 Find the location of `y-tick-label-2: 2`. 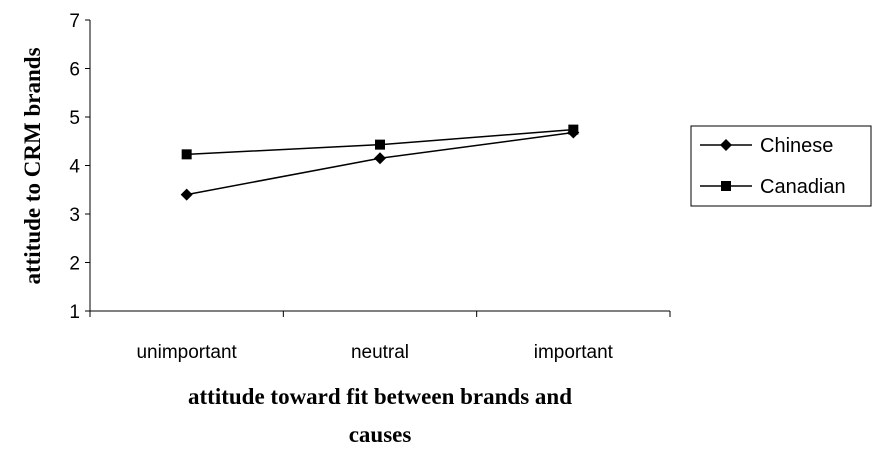

y-tick-label-2: 2 is located at coordinates (74, 264).